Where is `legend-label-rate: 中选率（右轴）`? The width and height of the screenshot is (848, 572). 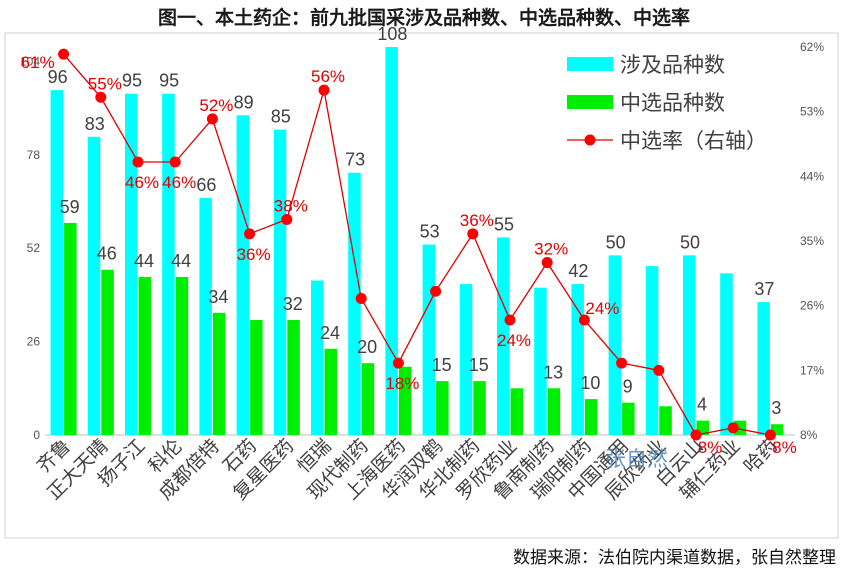 legend-label-rate: 中选率（右轴） is located at coordinates (693, 141).